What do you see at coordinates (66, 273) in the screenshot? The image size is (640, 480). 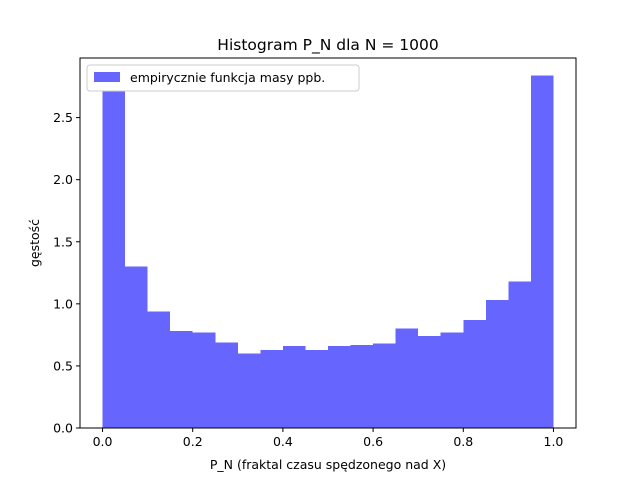 I see `y-axis-ticks: 0.0 0.5 1.0 1.5 2.0 2.5` at bounding box center [66, 273].